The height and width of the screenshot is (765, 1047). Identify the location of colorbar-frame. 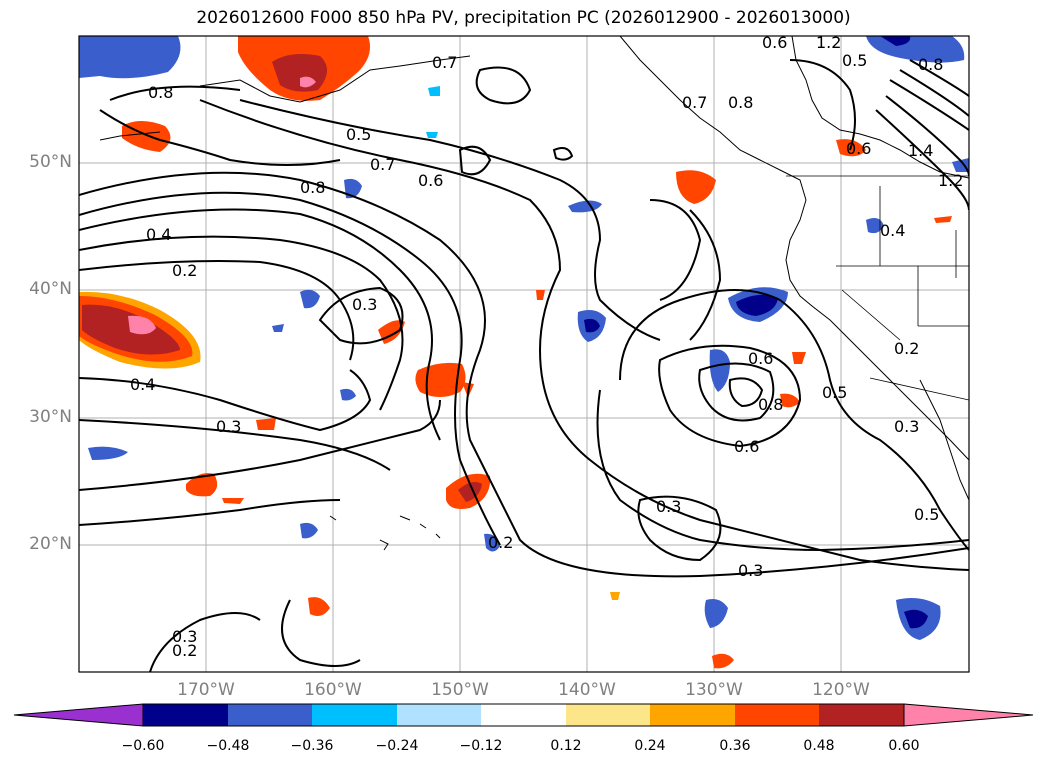
(523, 715).